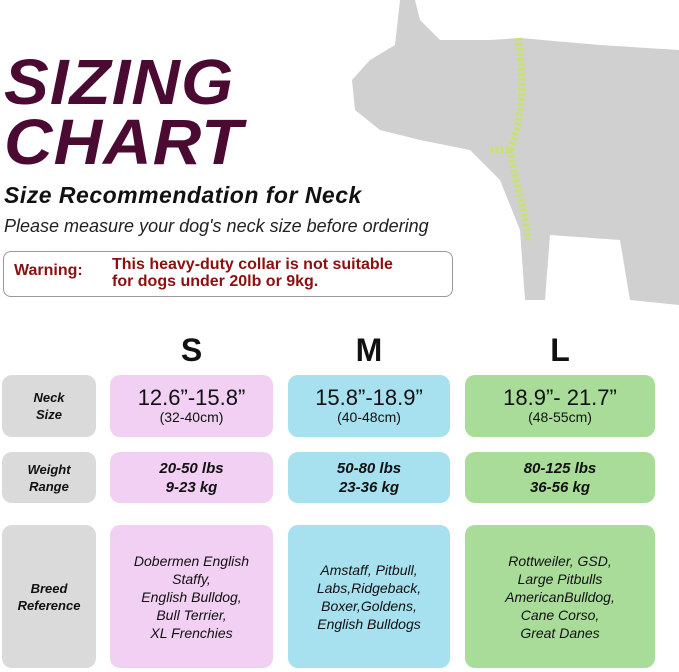 The image size is (679, 672). Describe the element at coordinates (191, 614) in the screenshot. I see `breed-line: Bull Terrier,` at that location.